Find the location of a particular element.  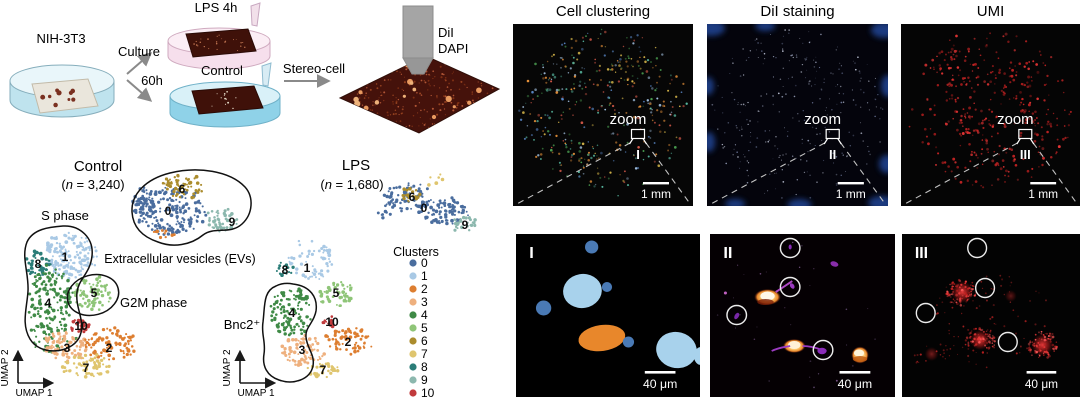

pipette-tip-control is located at coordinates (266, 74).